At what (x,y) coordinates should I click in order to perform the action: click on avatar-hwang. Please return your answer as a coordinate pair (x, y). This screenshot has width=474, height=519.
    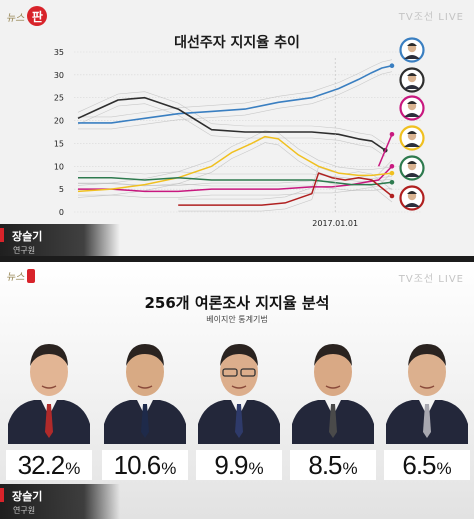
    Looking at the image, I should click on (412, 168).